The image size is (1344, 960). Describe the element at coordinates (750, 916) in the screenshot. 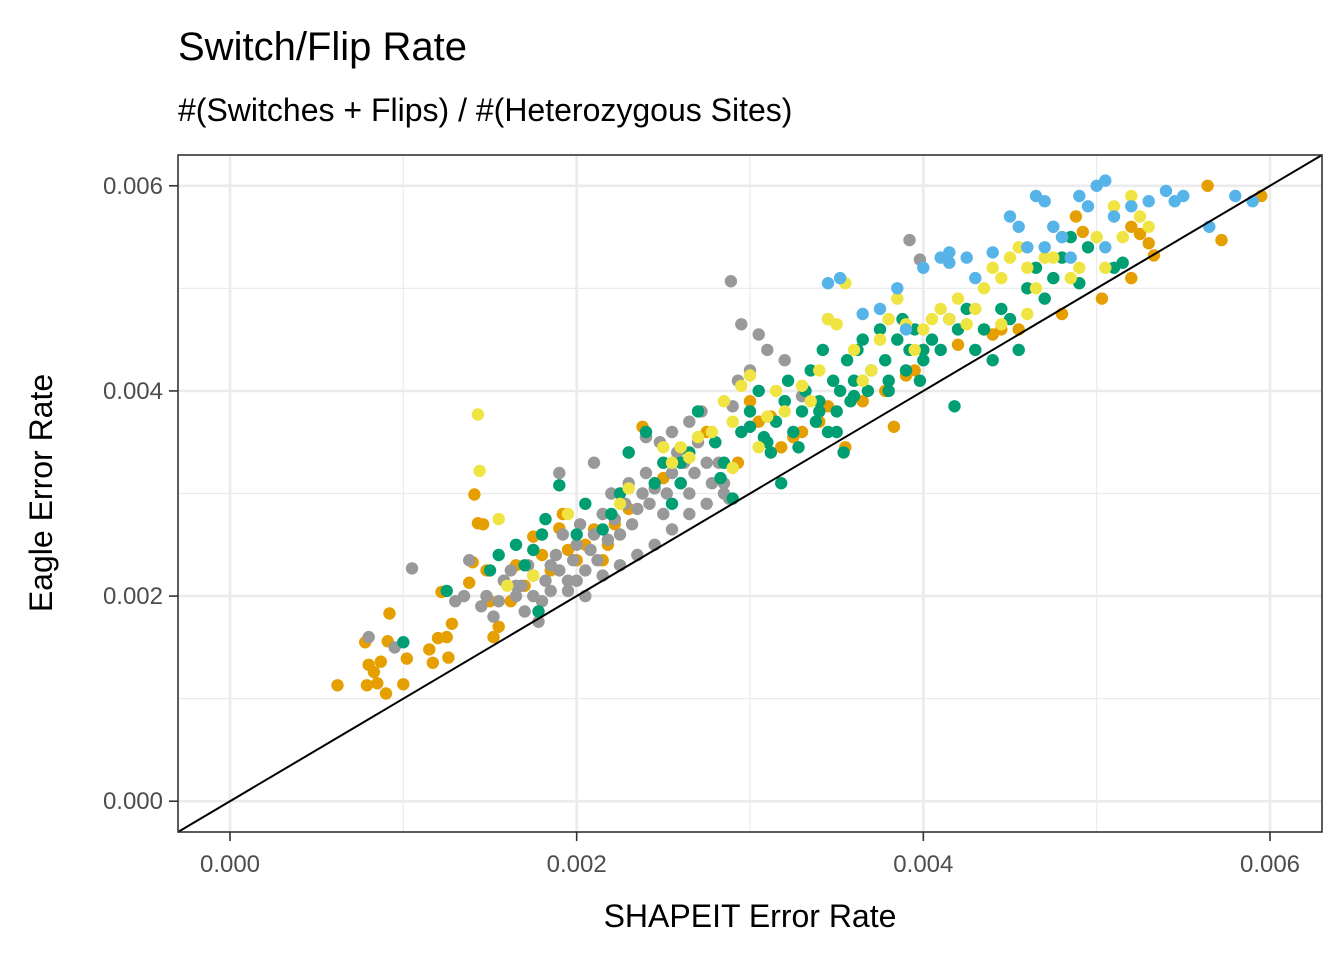

I see `x-axis-title: SHAPEIT Error Rate` at that location.